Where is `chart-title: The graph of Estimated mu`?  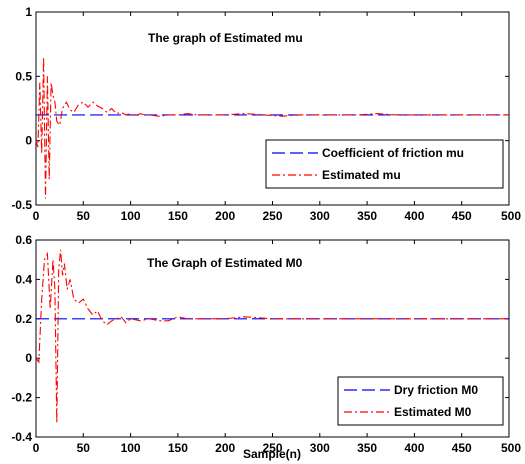 chart-title: The graph of Estimated mu is located at coordinates (225, 38).